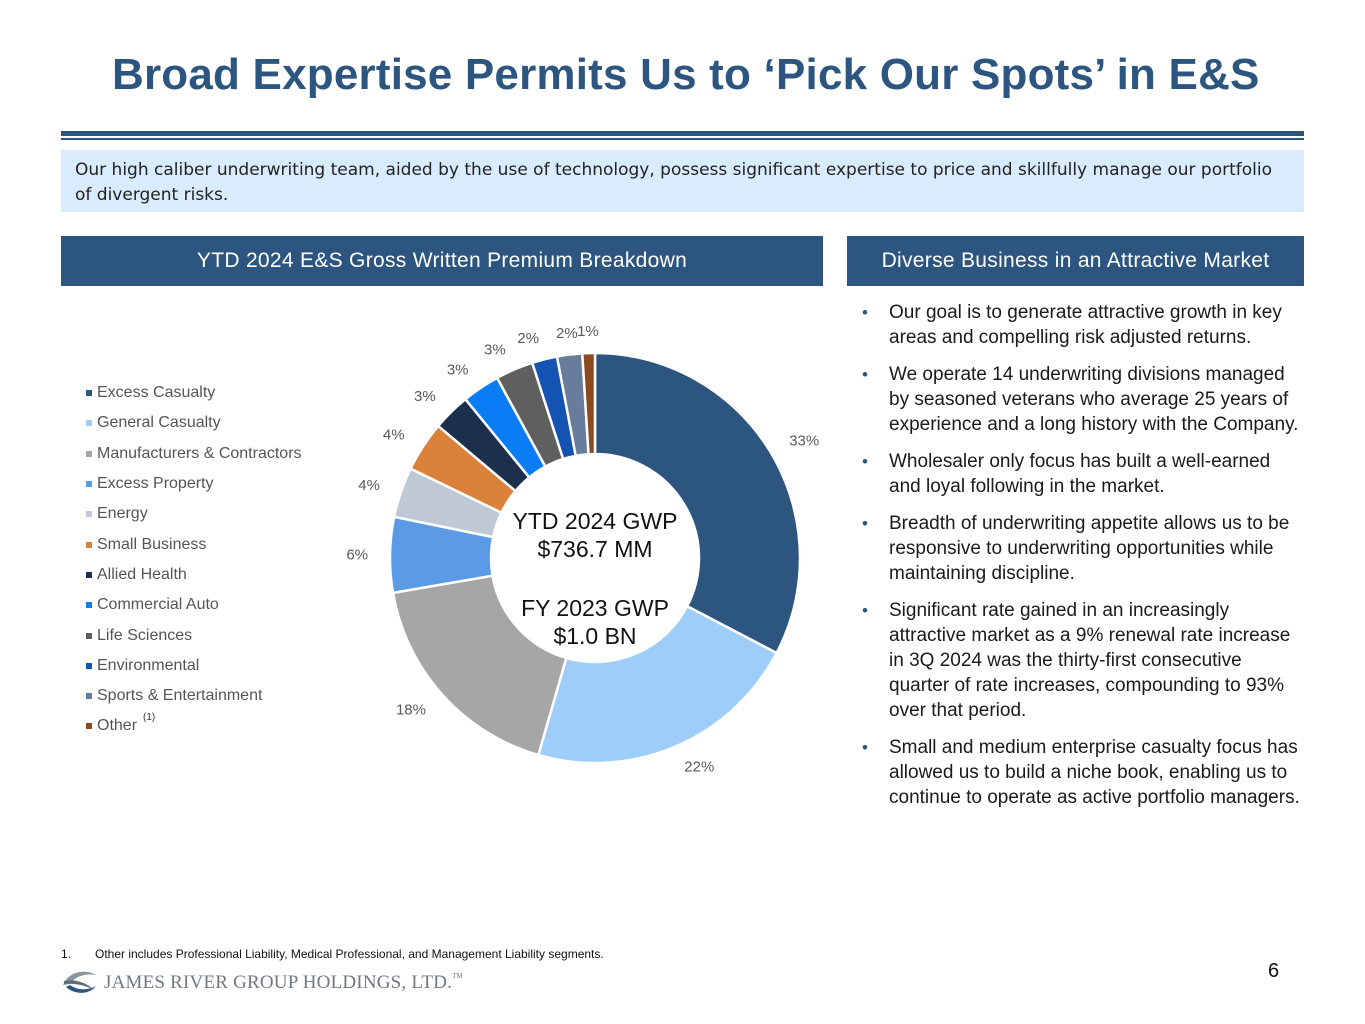  What do you see at coordinates (152, 544) in the screenshot?
I see `legend-label: Small Business` at bounding box center [152, 544].